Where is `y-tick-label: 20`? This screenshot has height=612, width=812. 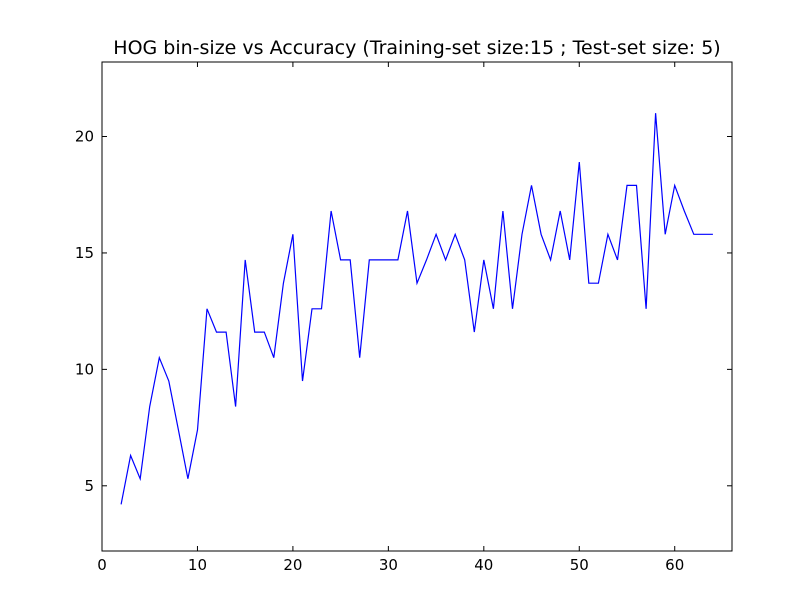
y-tick-label: 20 is located at coordinates (84, 137).